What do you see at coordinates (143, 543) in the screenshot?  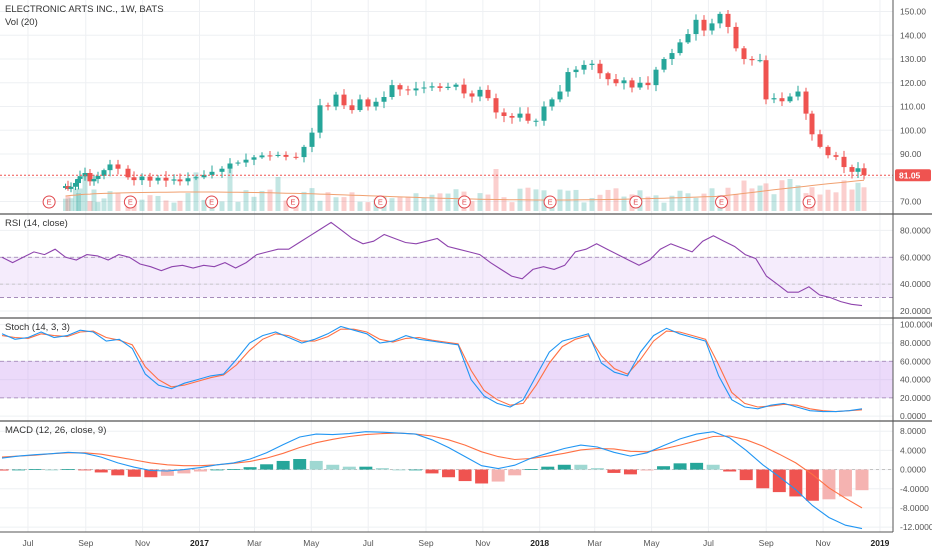 I see `x-tick-label: Nov` at bounding box center [143, 543].